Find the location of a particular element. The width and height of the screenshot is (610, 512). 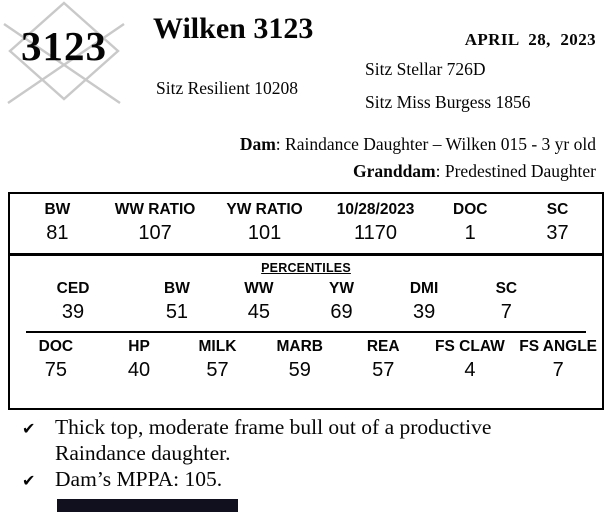

note-item: ✔ Dam’s MPPA: 105. is located at coordinates (302, 480).